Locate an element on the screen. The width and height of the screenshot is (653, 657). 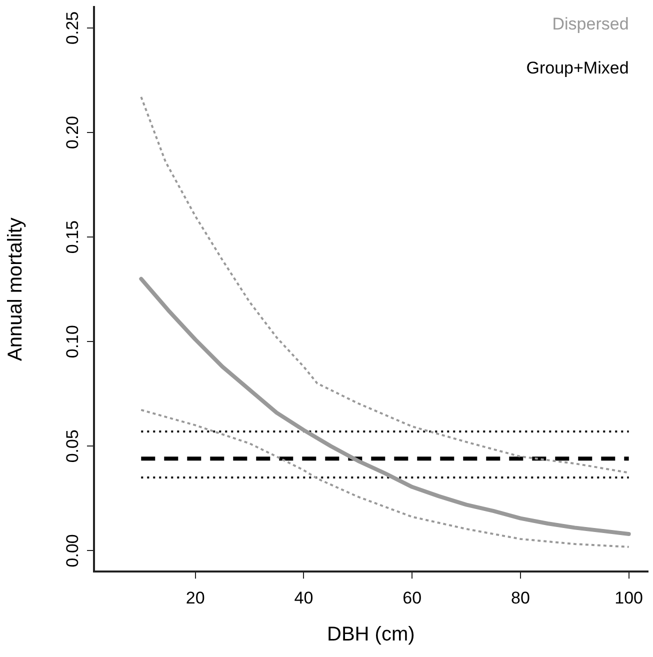
y-tick-label: 0.10 is located at coordinates (72, 341).